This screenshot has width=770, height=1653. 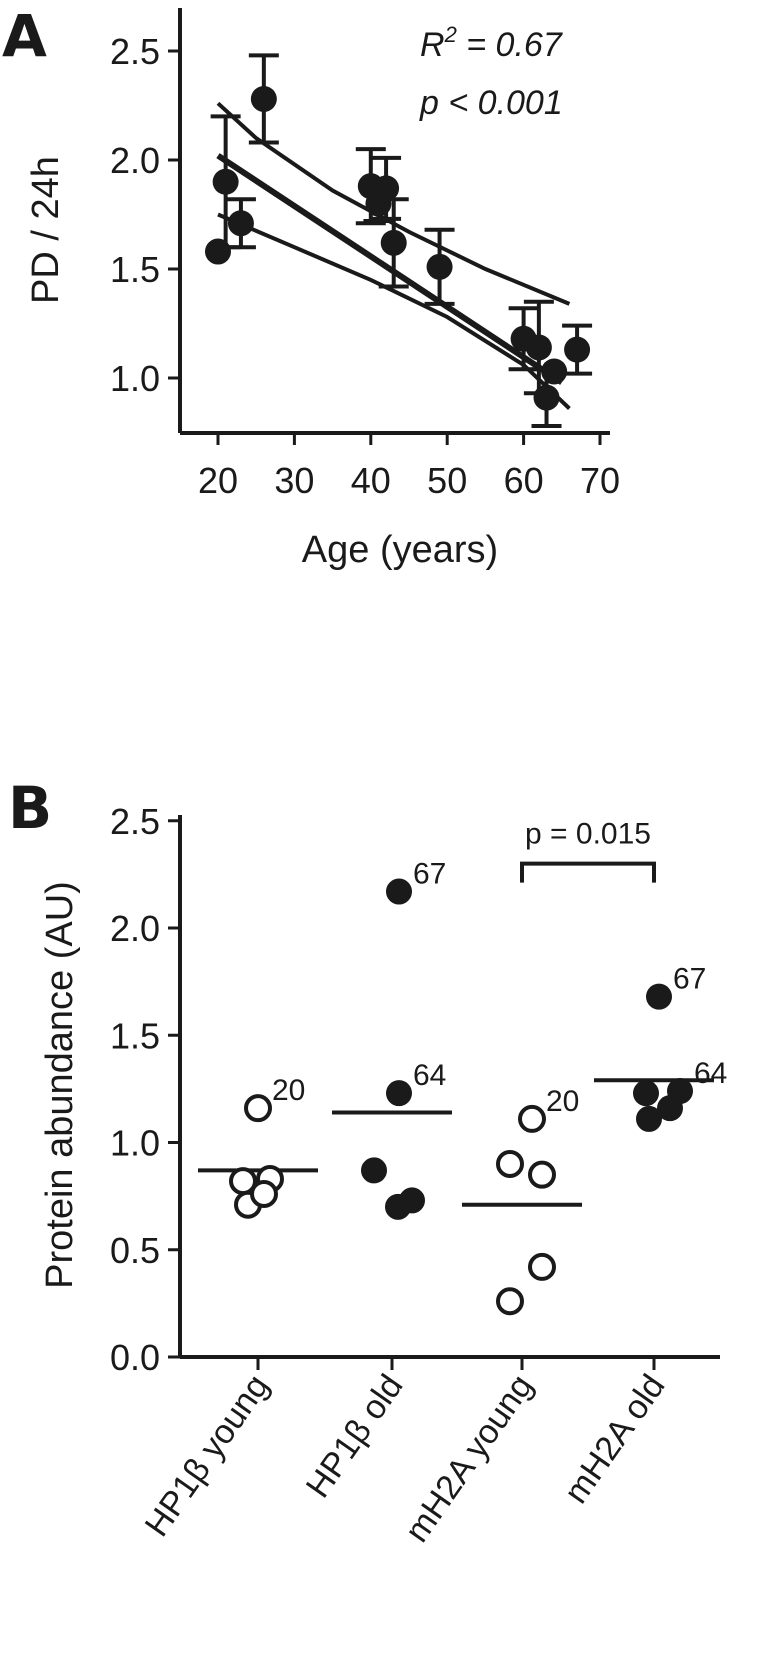 I want to click on panel-a-y-tick-label: 2.0, so click(x=135, y=160).